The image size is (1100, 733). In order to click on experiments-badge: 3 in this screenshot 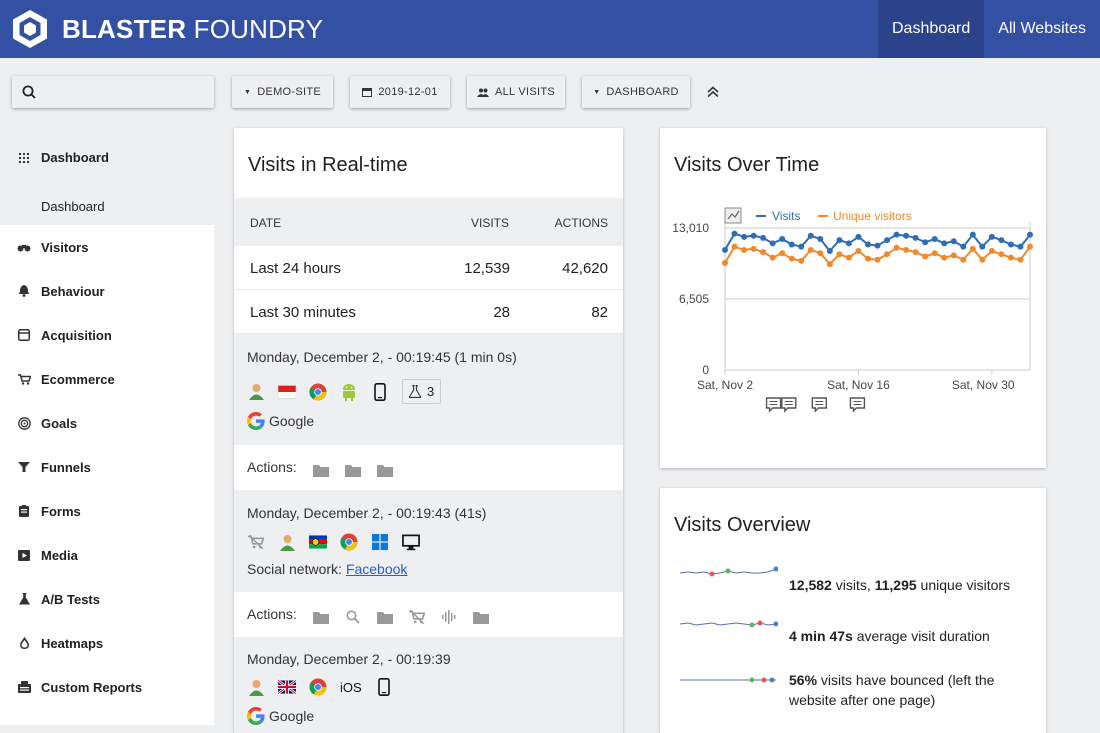, I will do `click(422, 391)`.